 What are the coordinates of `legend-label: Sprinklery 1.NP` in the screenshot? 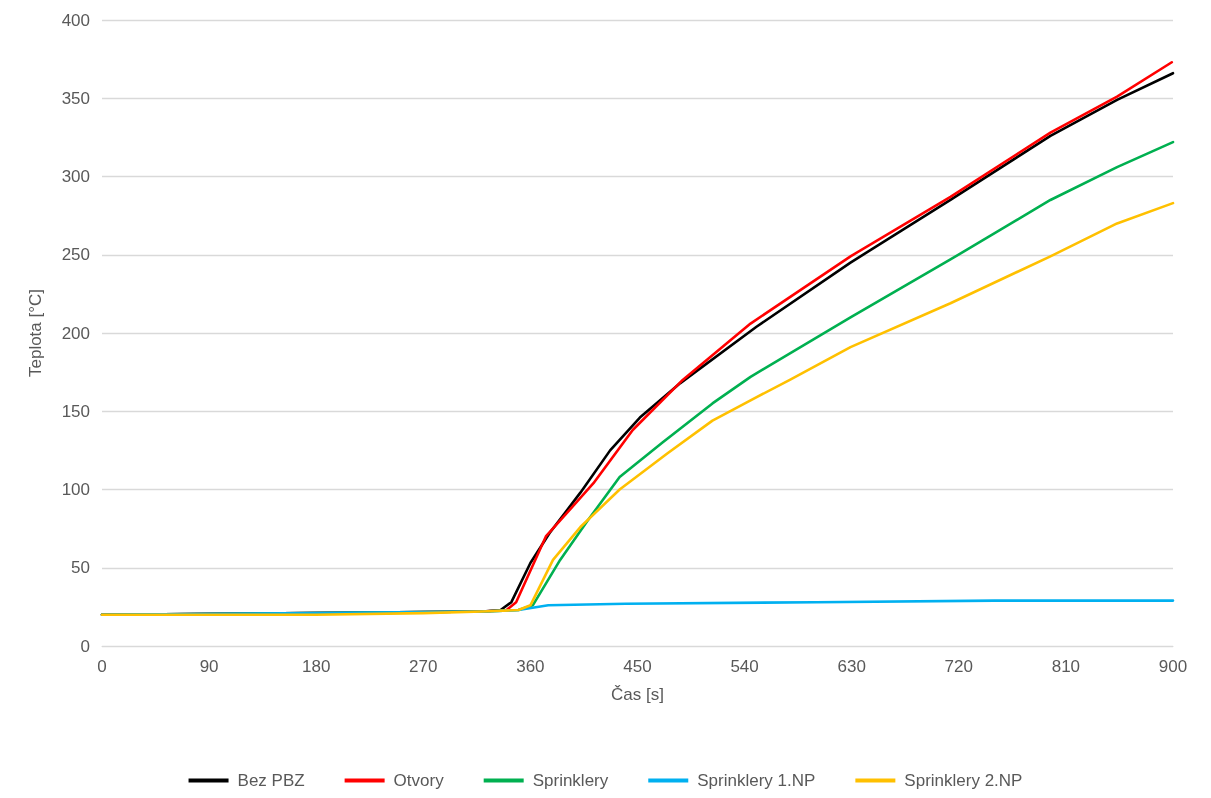 It's located at (756, 780).